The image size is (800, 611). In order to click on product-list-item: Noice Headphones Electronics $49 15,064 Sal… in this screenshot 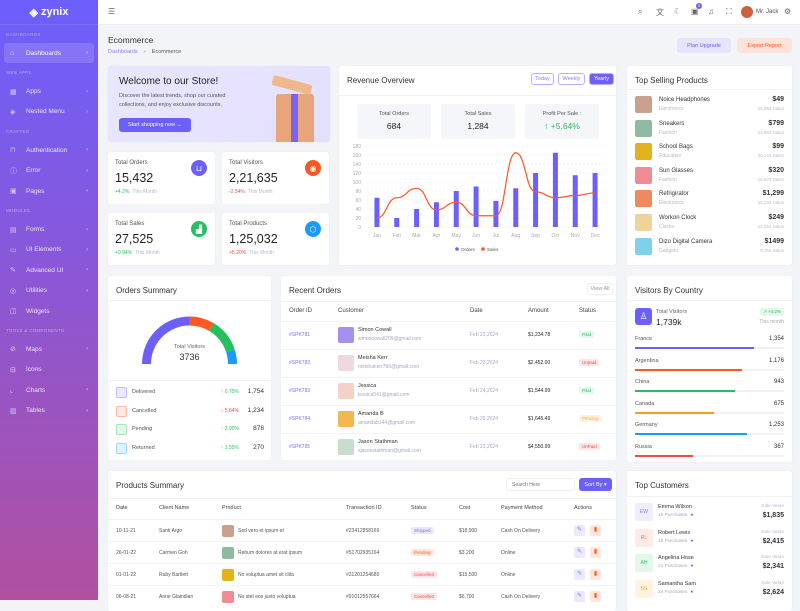, I will do `click(709, 105)`.